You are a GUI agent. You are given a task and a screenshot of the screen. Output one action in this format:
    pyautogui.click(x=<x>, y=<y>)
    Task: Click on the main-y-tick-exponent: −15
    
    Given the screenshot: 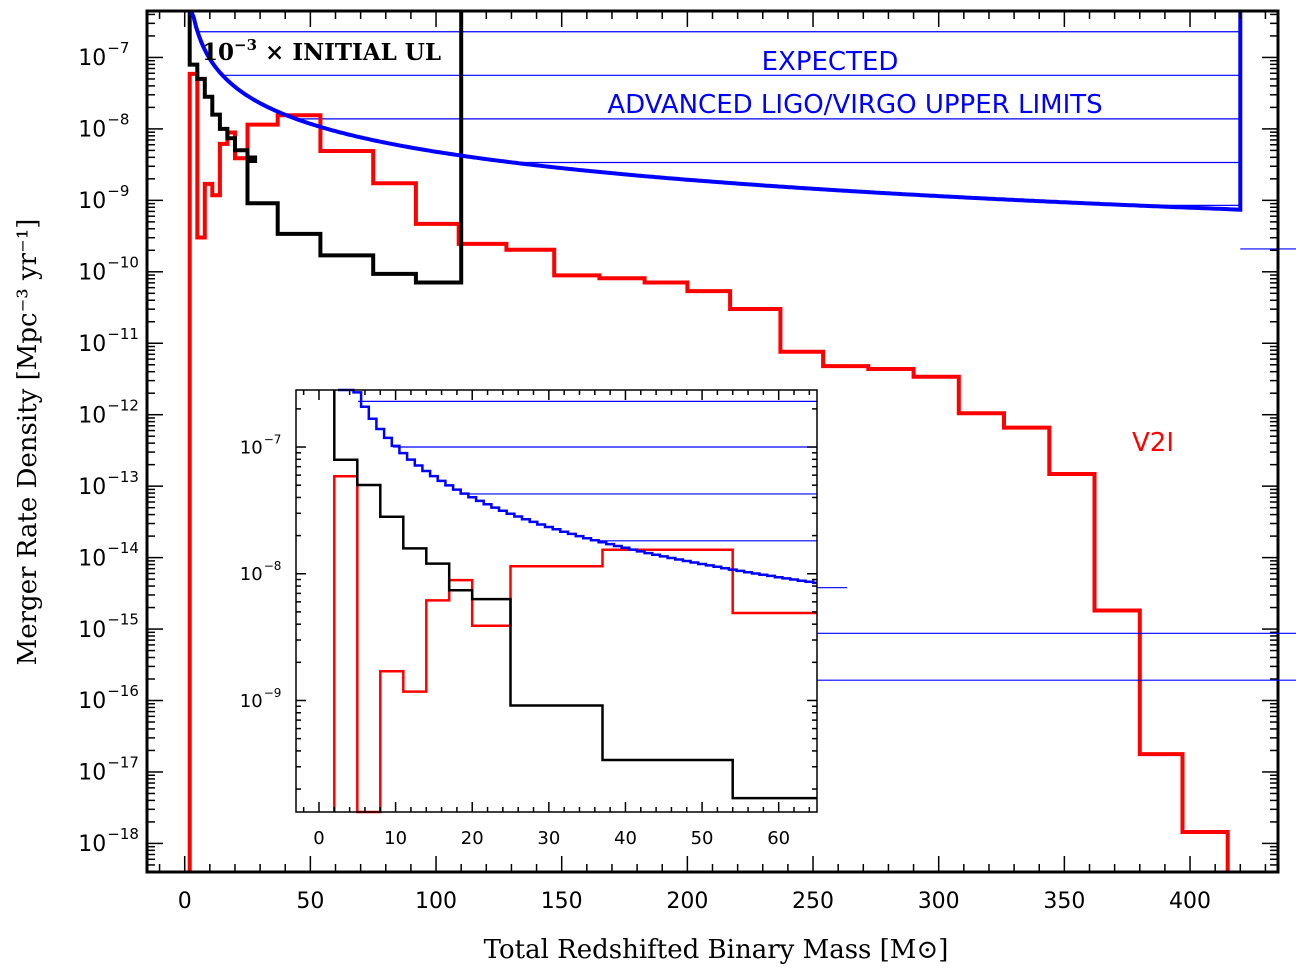 What is the action you would take?
    pyautogui.click(x=123, y=620)
    